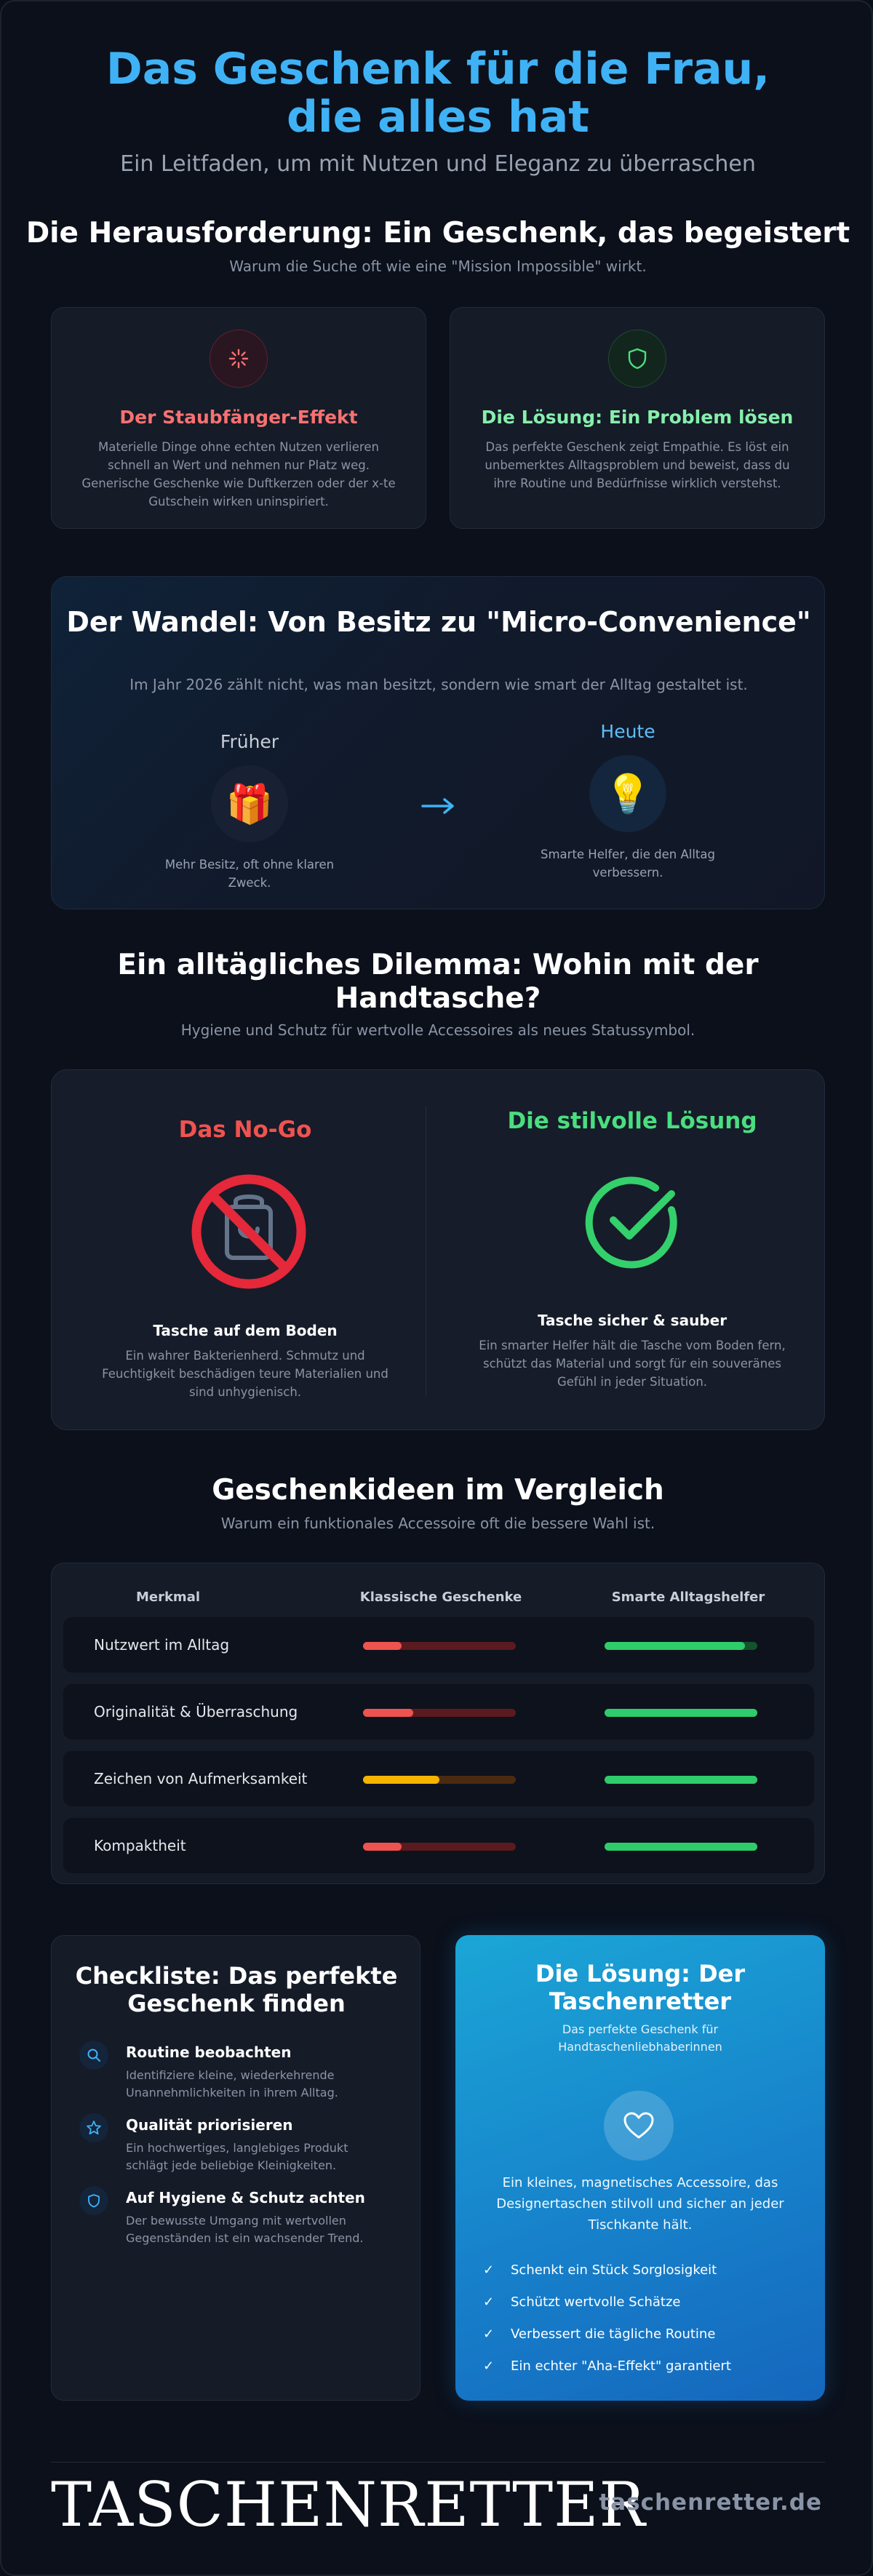 Image resolution: width=873 pixels, height=2576 pixels. Describe the element at coordinates (438, 2462) in the screenshot. I see `footer-divider` at that location.